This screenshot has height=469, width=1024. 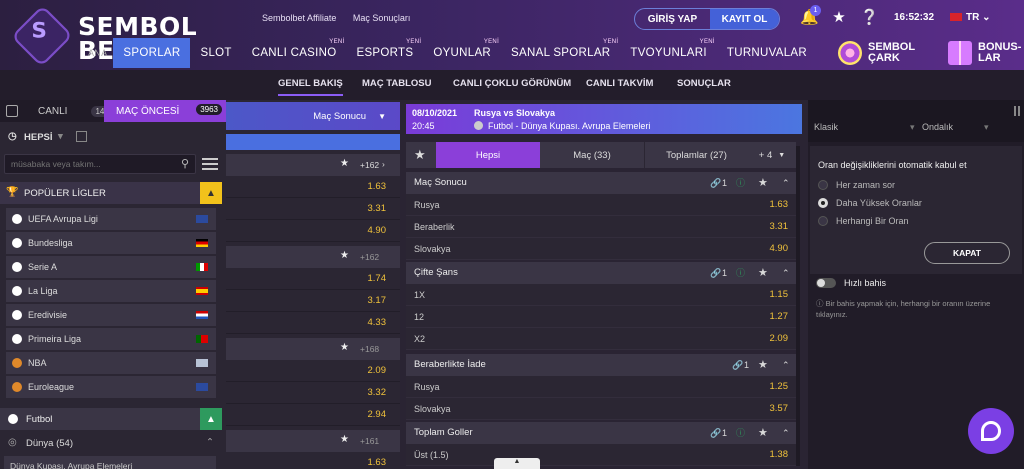 What do you see at coordinates (741, 273) in the screenshot?
I see `stats-icon: ⓘ` at bounding box center [741, 273].